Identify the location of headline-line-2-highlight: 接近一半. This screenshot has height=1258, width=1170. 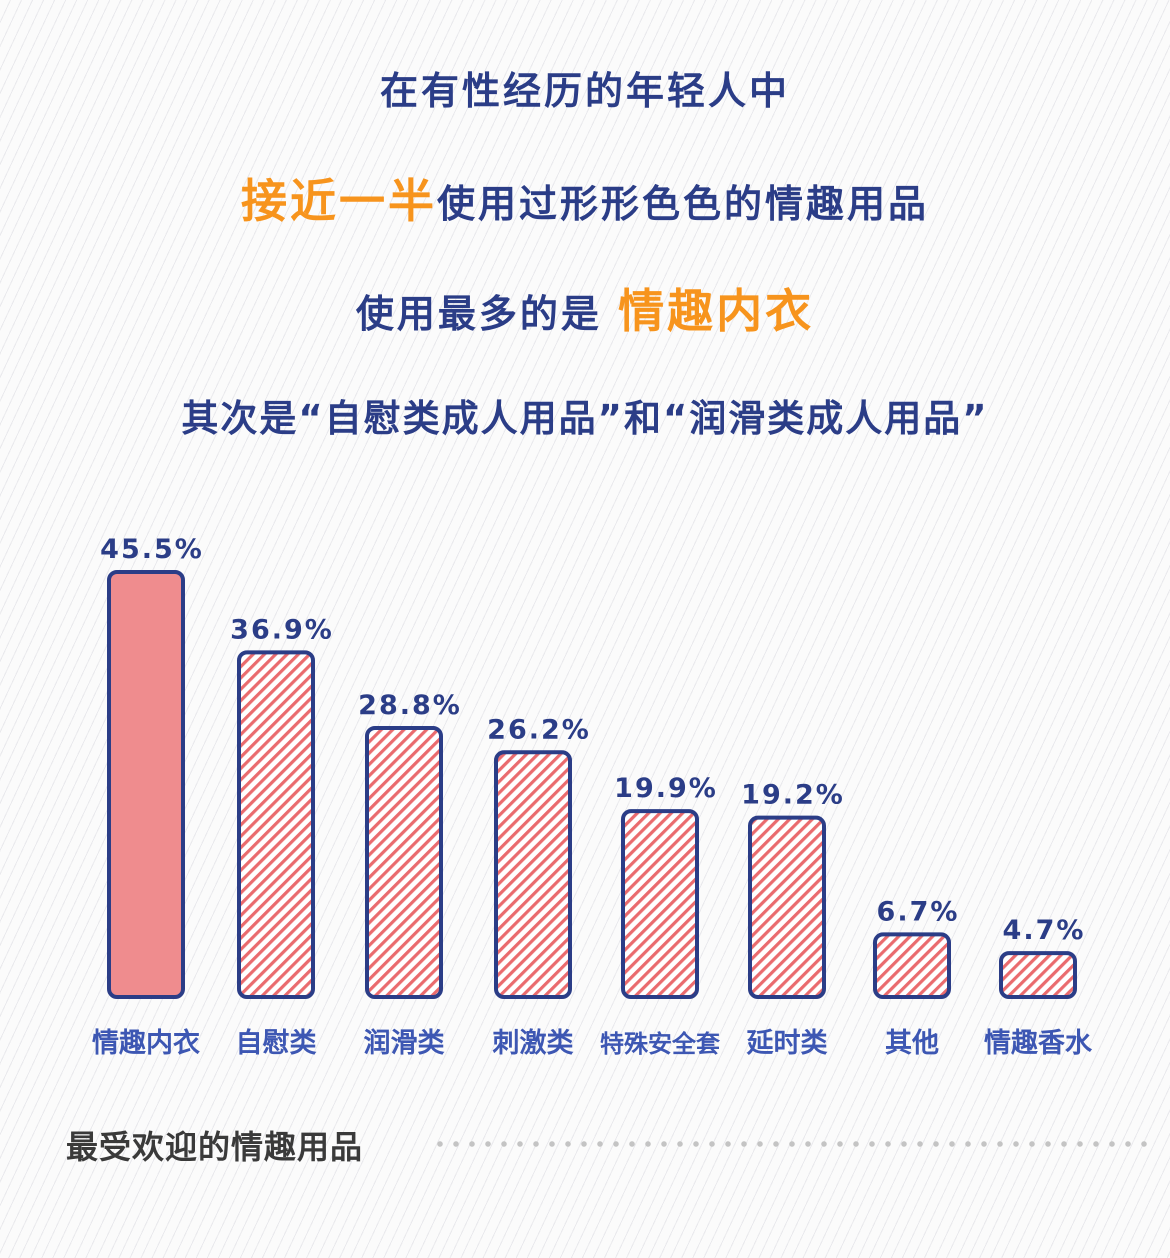
(338, 201).